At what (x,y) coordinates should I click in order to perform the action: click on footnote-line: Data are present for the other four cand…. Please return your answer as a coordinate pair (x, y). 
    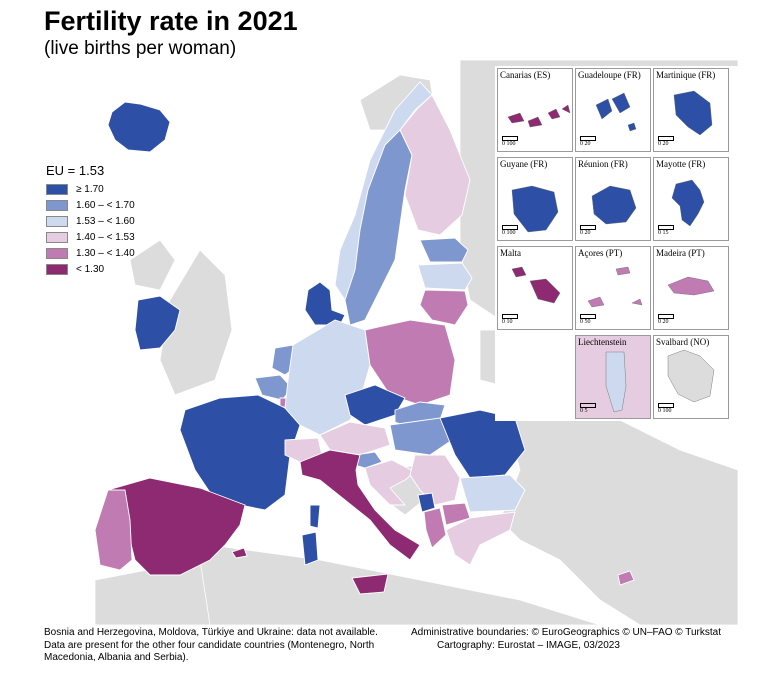
    Looking at the image, I should click on (209, 645).